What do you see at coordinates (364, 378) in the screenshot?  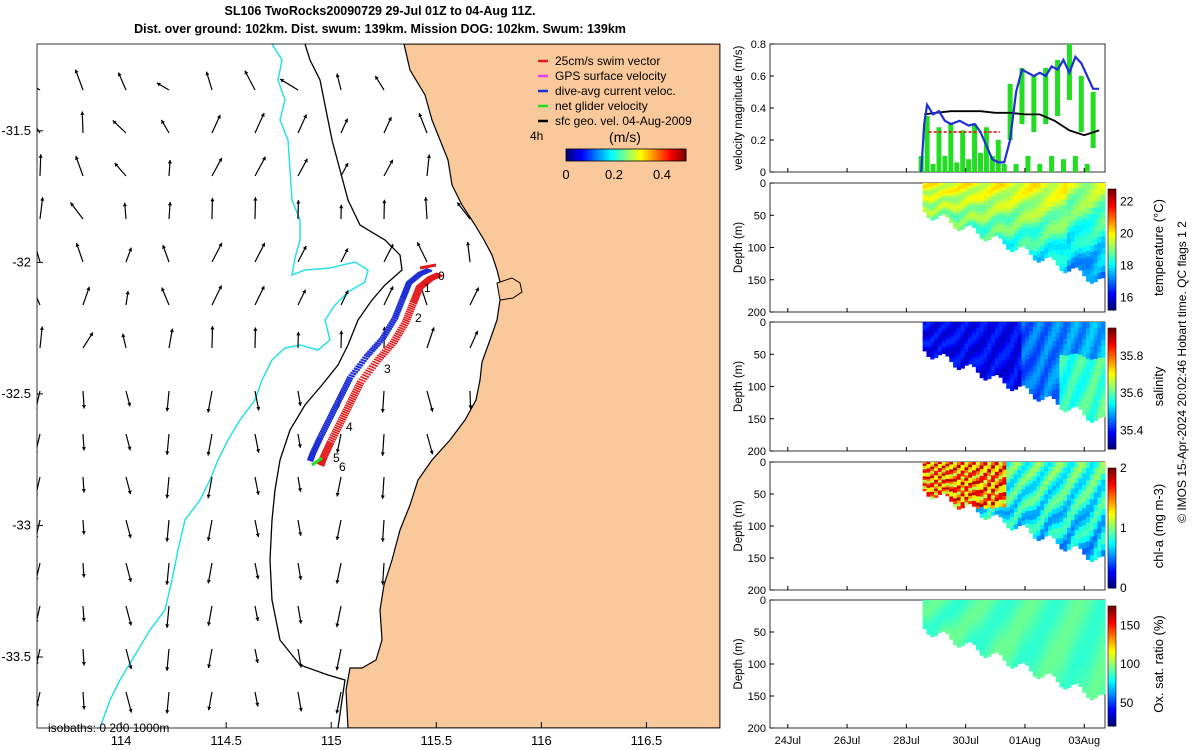 I see `swim-vector` at bounding box center [364, 378].